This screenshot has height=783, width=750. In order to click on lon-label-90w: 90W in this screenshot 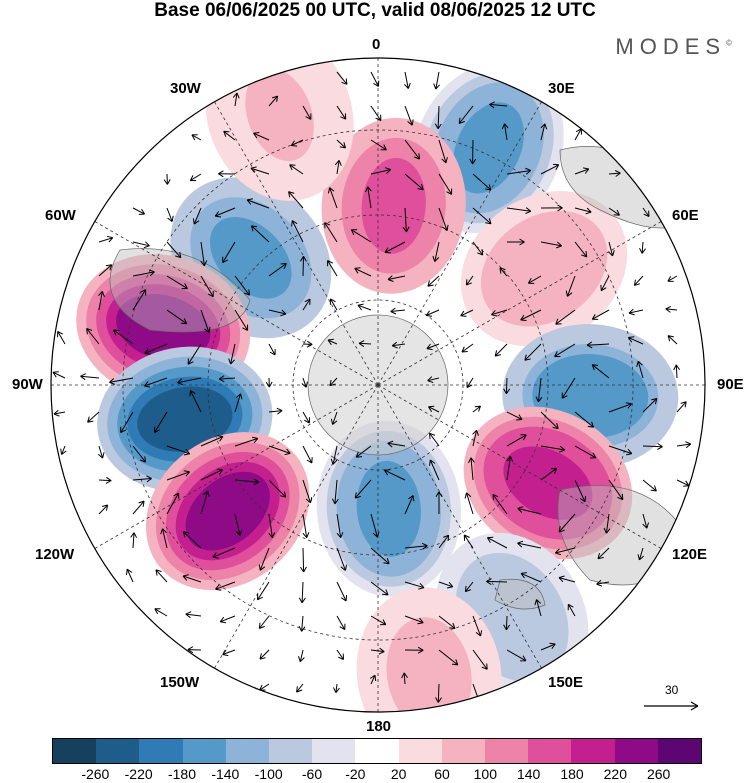, I will do `click(27, 384)`.